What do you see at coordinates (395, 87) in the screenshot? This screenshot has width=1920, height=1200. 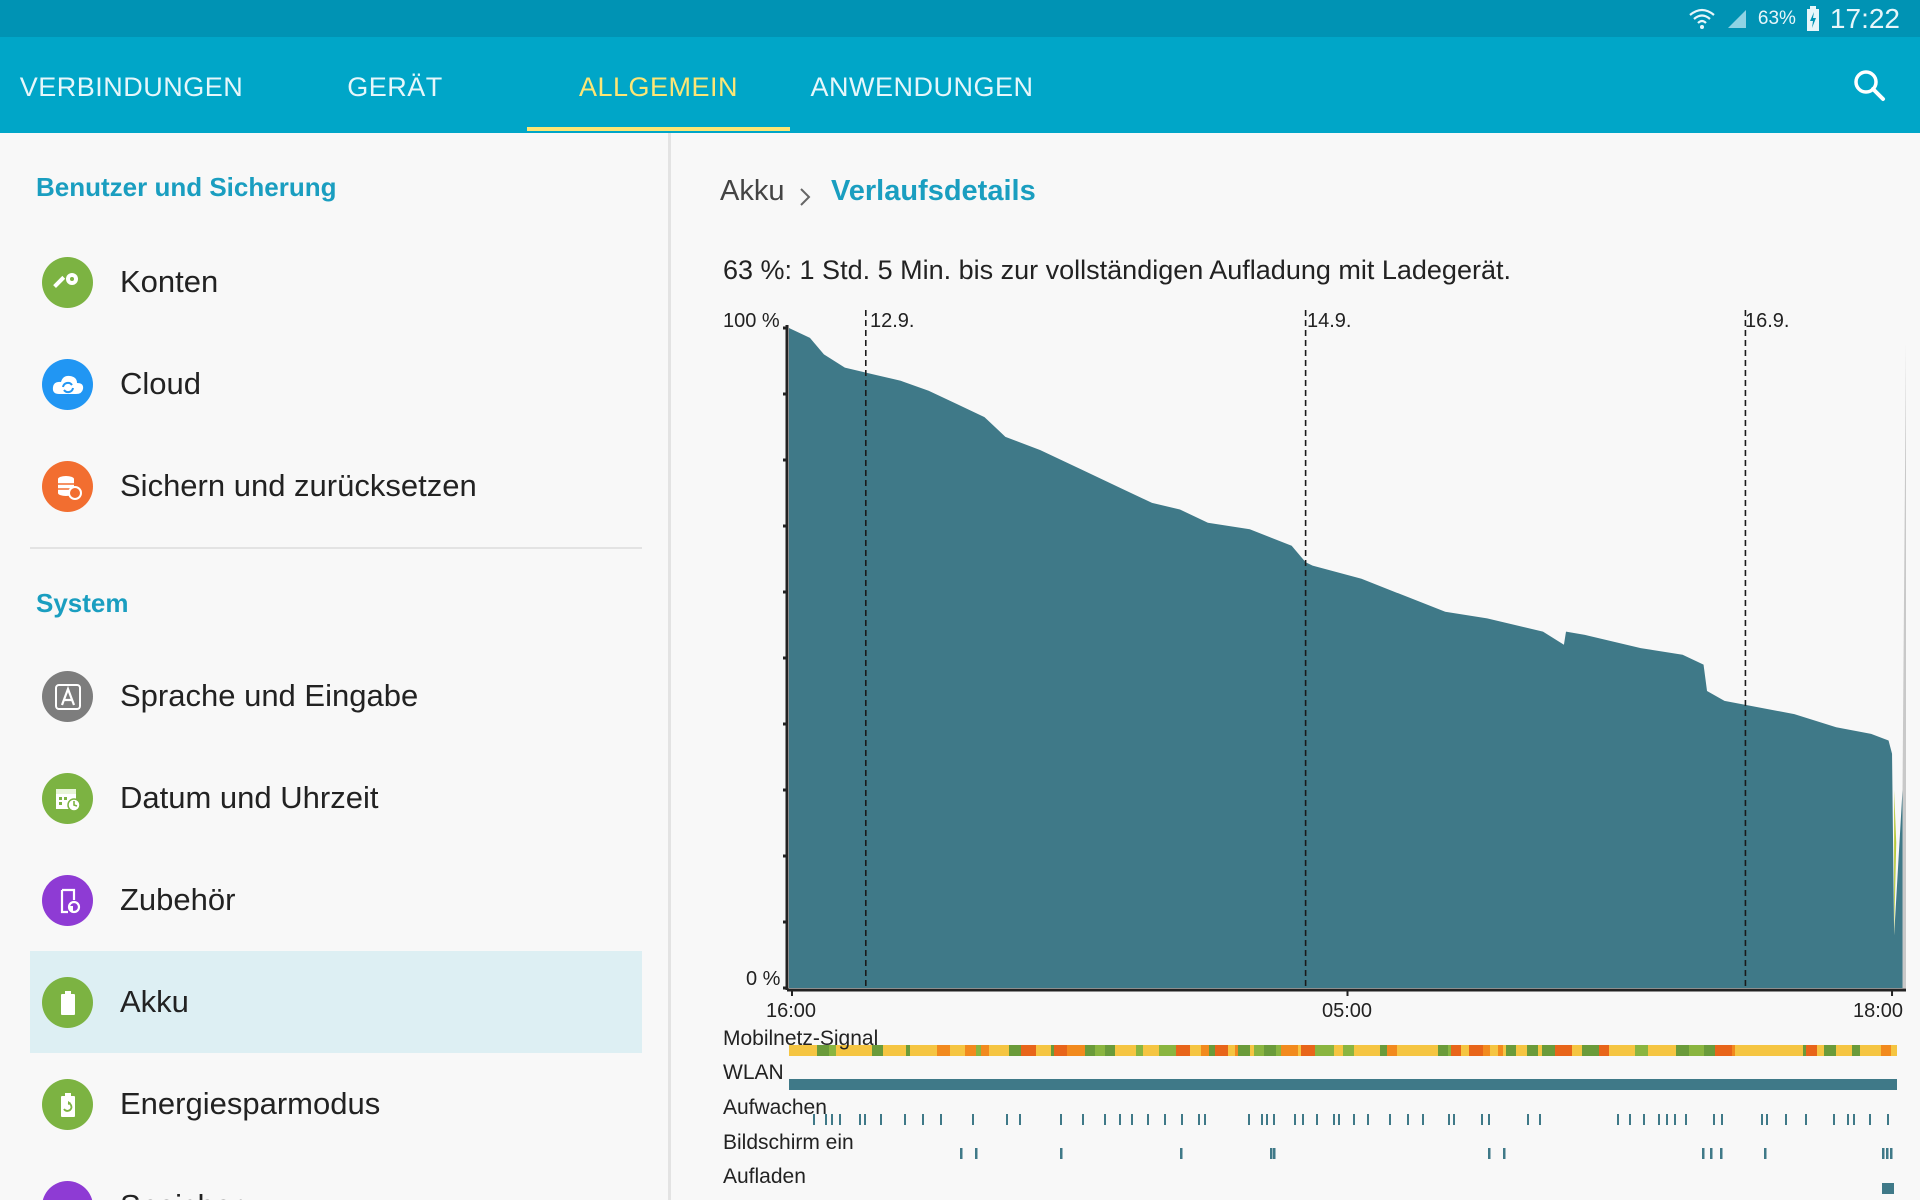 I see `tab-geraet: GERÄT` at bounding box center [395, 87].